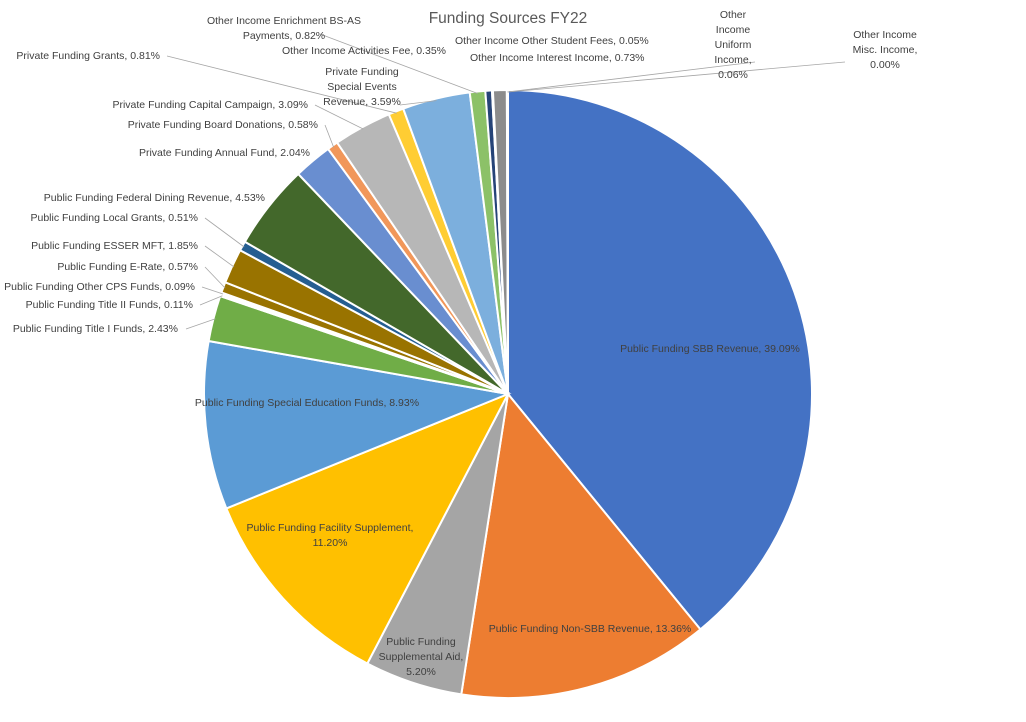 The image size is (1026, 722). Describe the element at coordinates (398, 63) in the screenshot. I see `leader-line-other-income-enrichment-bs-as-payments` at that location.